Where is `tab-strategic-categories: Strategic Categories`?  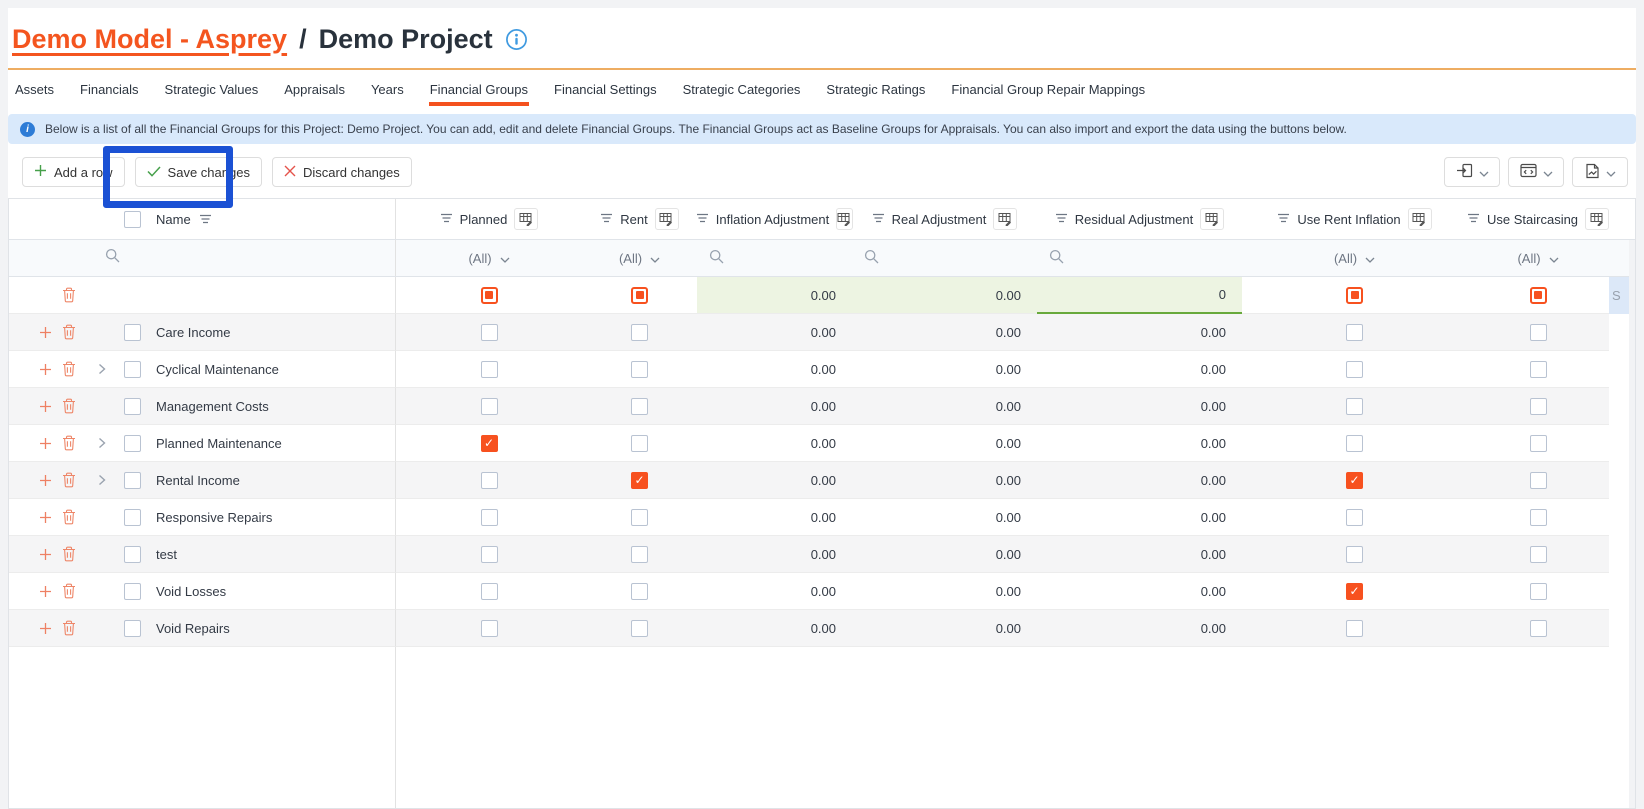
tab-strategic-categories: Strategic Categories is located at coordinates (741, 89).